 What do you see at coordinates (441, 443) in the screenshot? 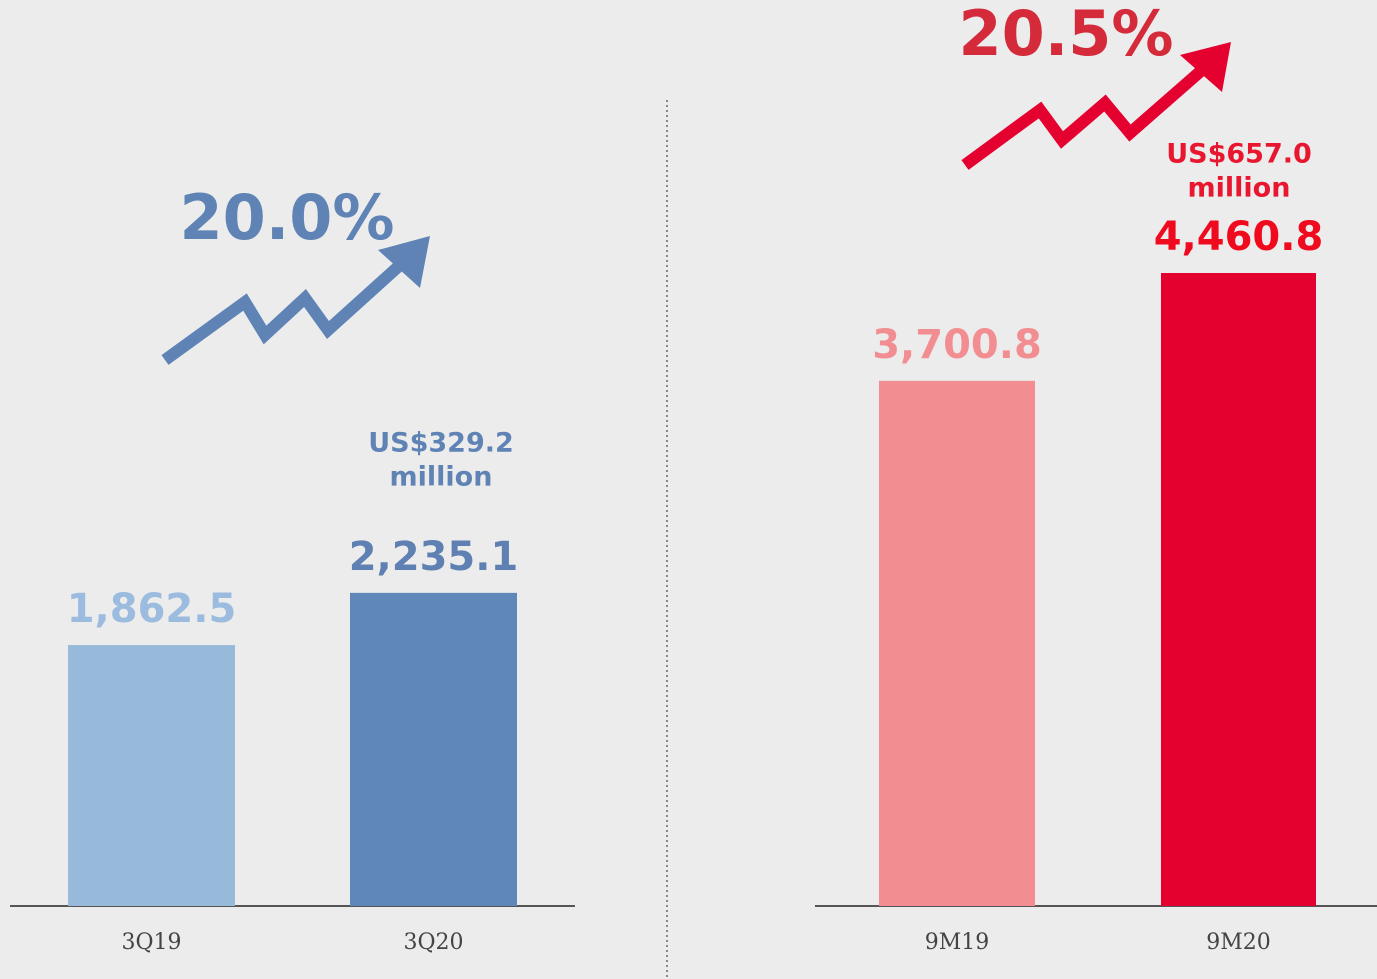
I see `usd-note: US$329.2` at bounding box center [441, 443].